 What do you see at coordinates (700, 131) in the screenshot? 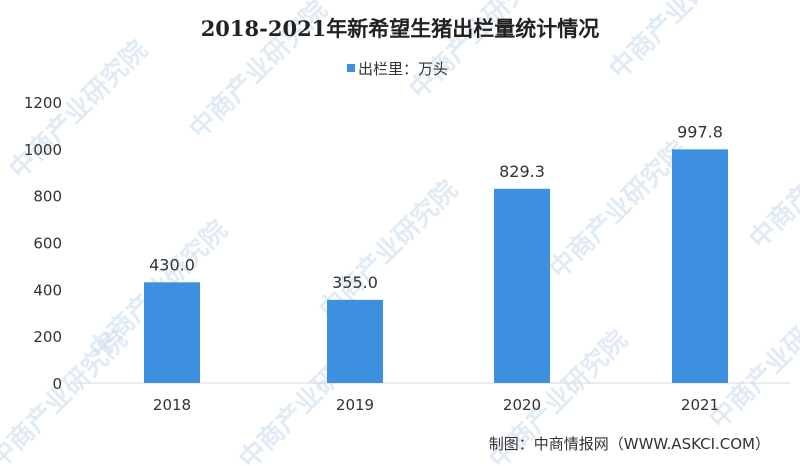
I see `data-label: 997.8` at bounding box center [700, 131].